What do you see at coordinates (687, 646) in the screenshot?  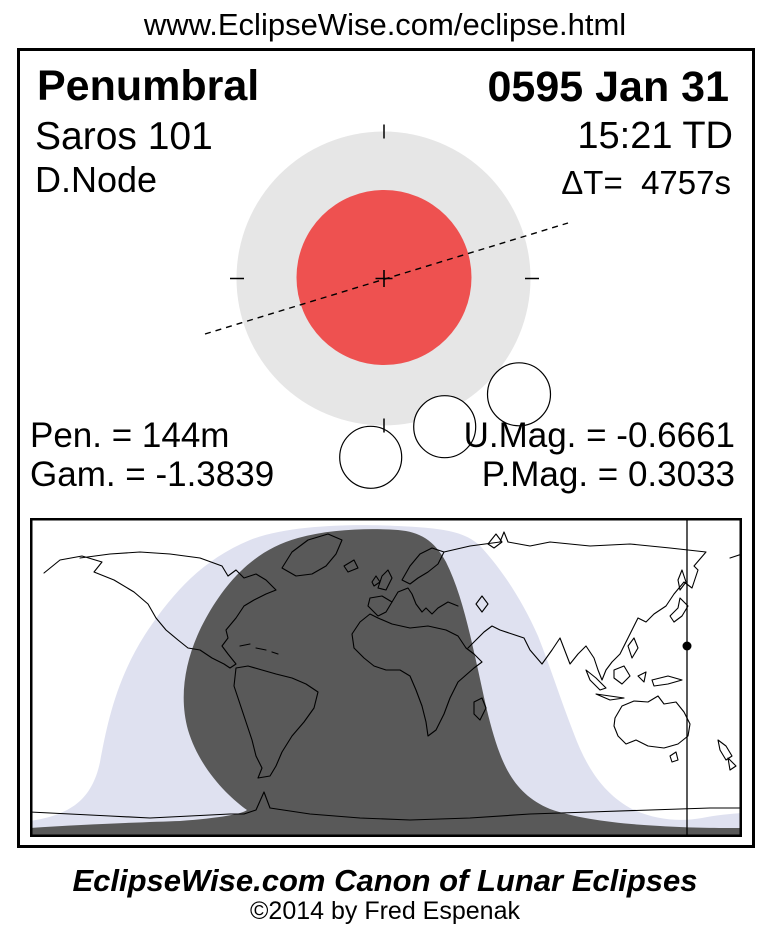 I see `sublunar-point-dot` at bounding box center [687, 646].